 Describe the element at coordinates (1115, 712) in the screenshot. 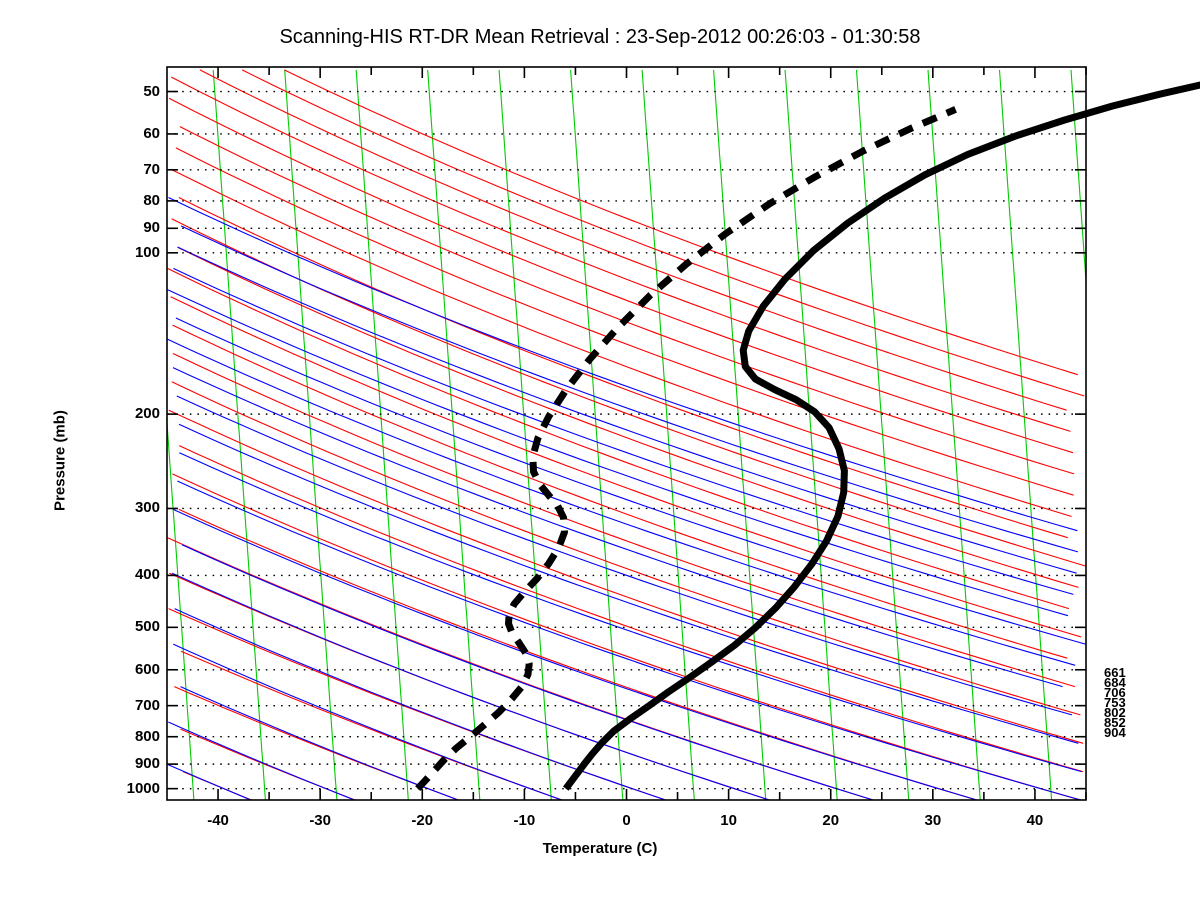

I see `level-label: 802` at that location.